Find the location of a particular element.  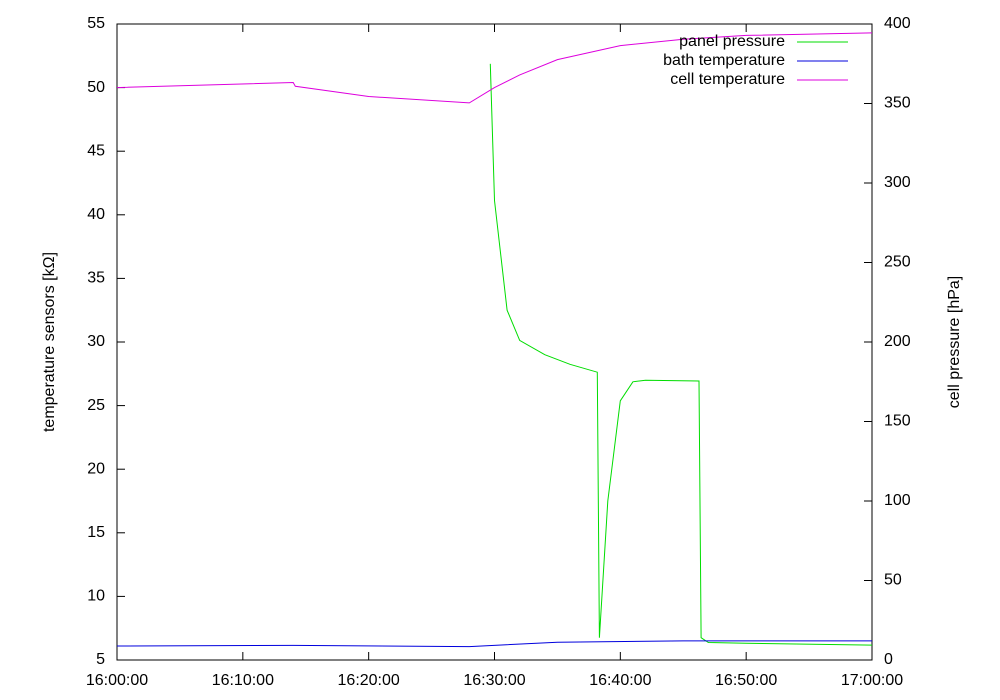

x-tick-label: 16:00:00 is located at coordinates (117, 680).